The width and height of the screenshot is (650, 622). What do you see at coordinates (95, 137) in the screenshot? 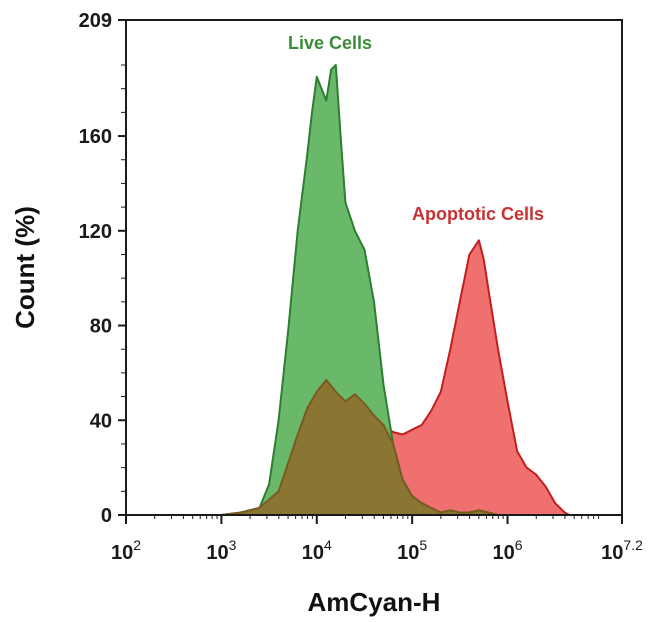
I see `y-tick-label: 160` at bounding box center [95, 137].